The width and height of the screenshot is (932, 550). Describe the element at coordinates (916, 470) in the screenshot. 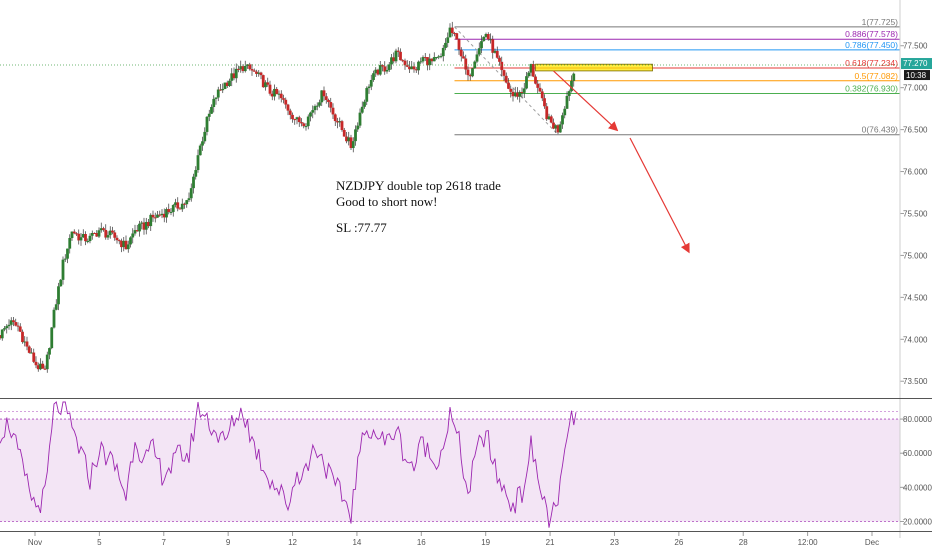

I see `rsi-axis: 80.0000 60.0000 40.0000 20.0000` at that location.